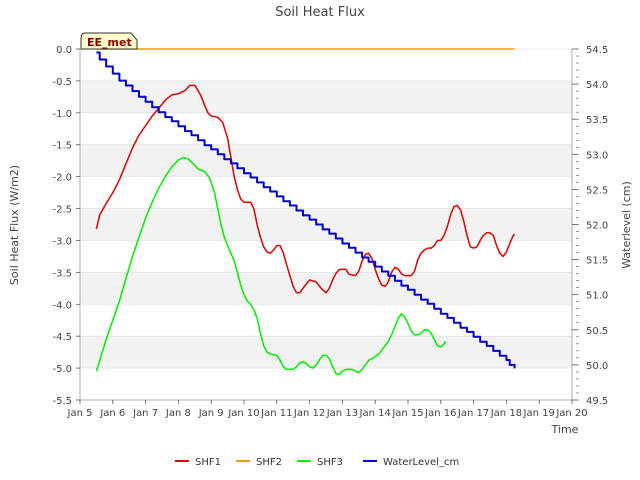  What do you see at coordinates (62, 146) in the screenshot?
I see `y-tick-label: -1.5` at bounding box center [62, 146].